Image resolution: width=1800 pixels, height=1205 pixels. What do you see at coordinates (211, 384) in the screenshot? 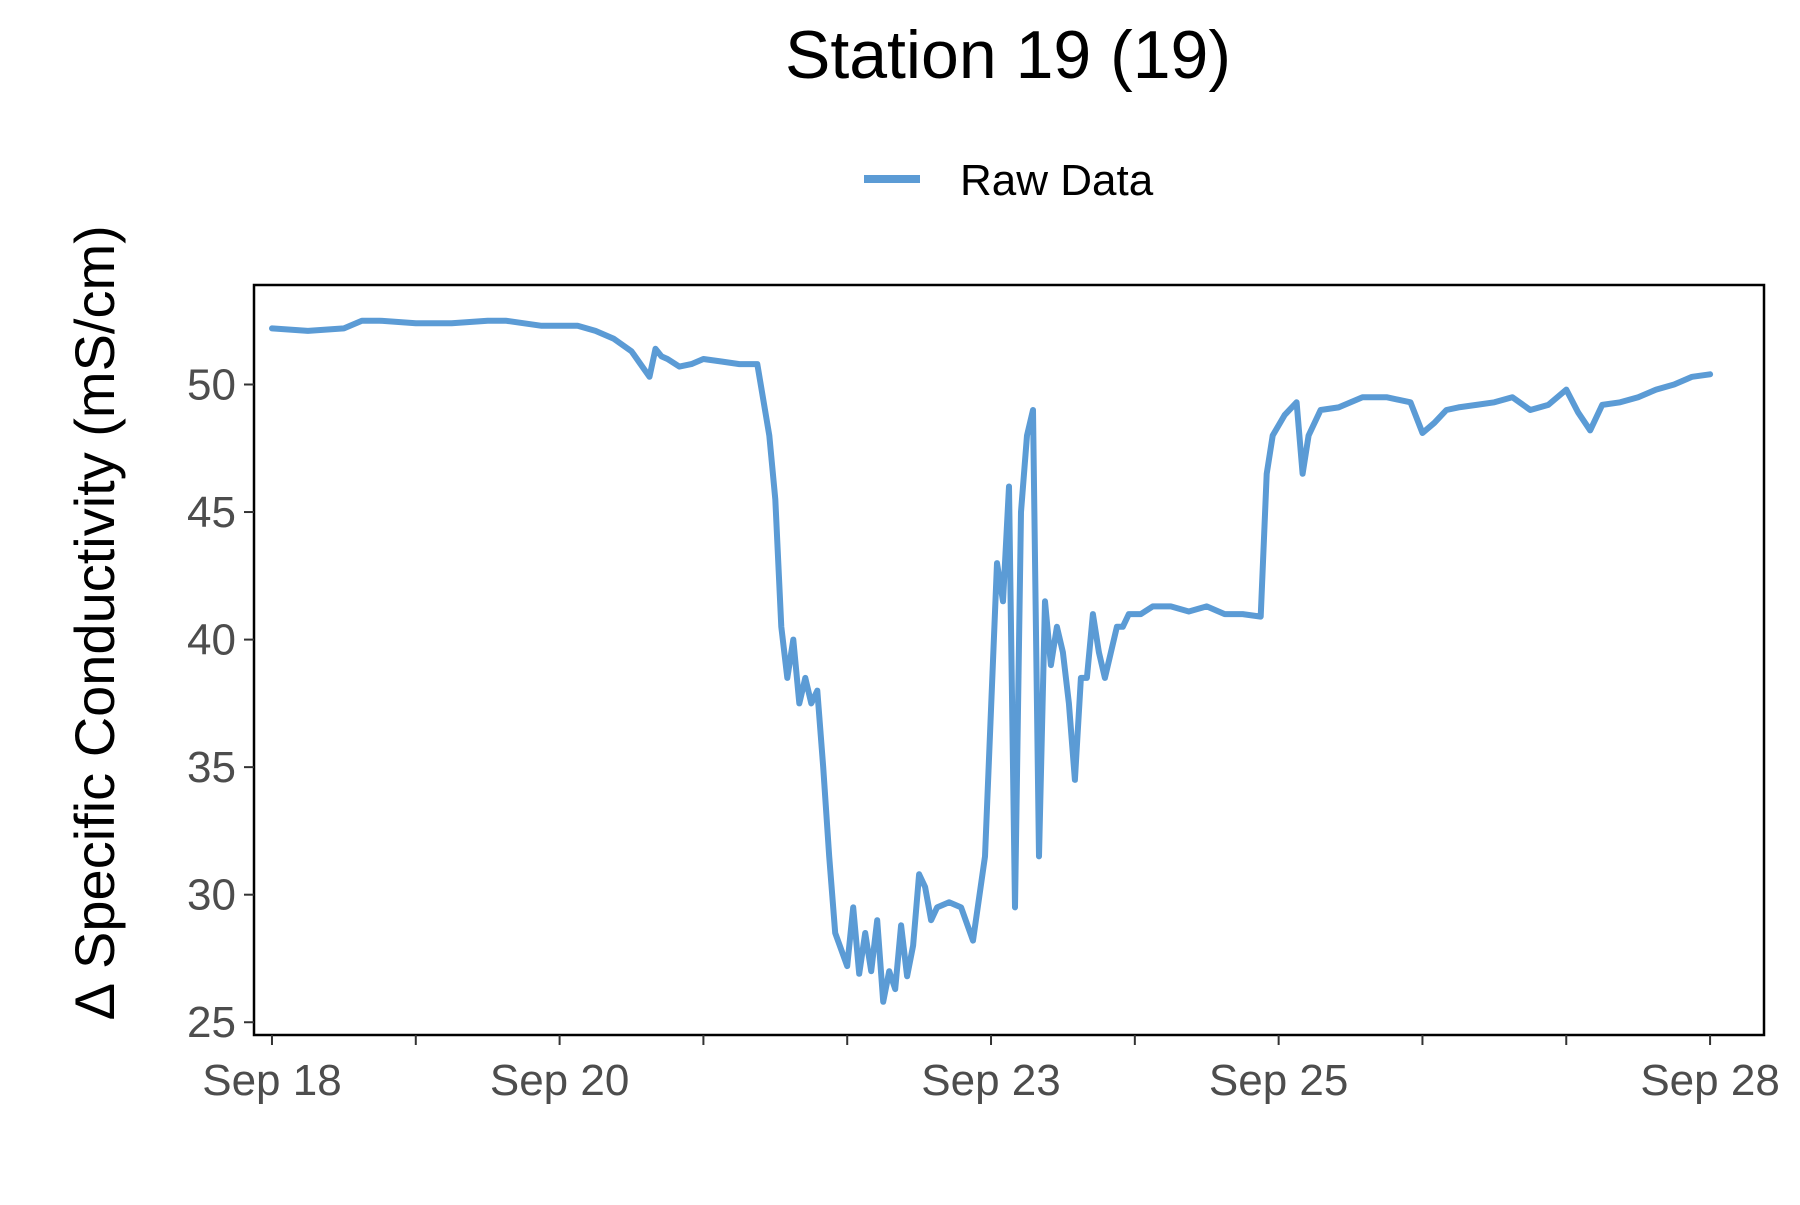
I see `y-tick-label: 50` at bounding box center [211, 384].